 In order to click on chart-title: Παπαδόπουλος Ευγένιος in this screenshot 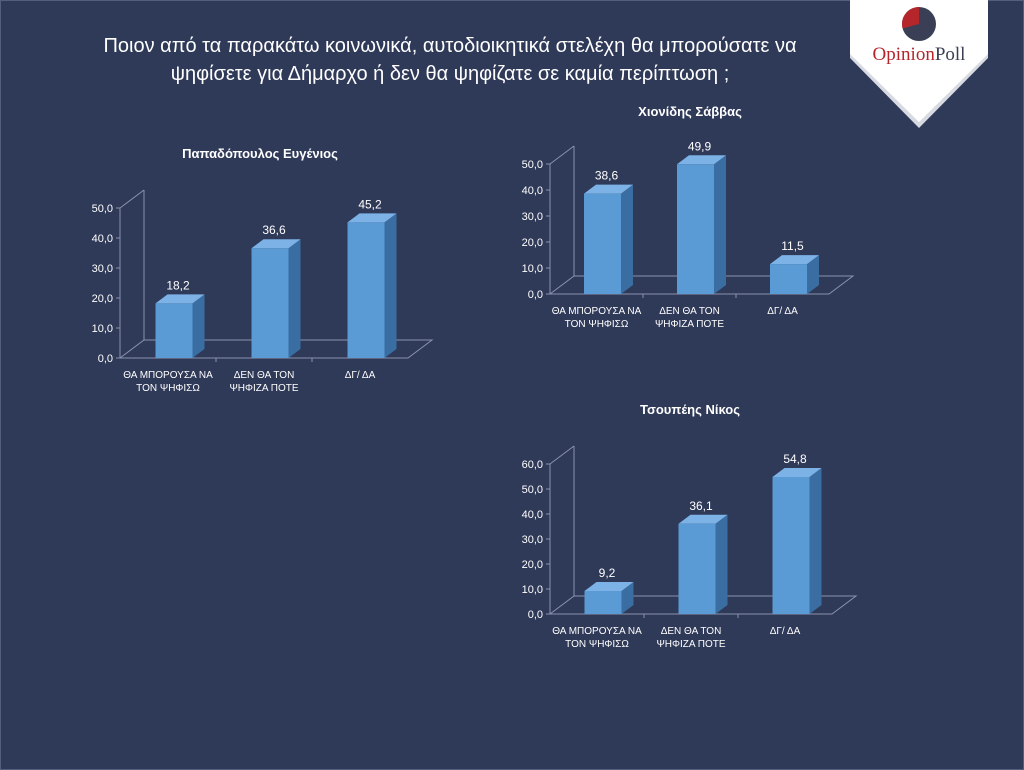, I will do `click(260, 153)`.